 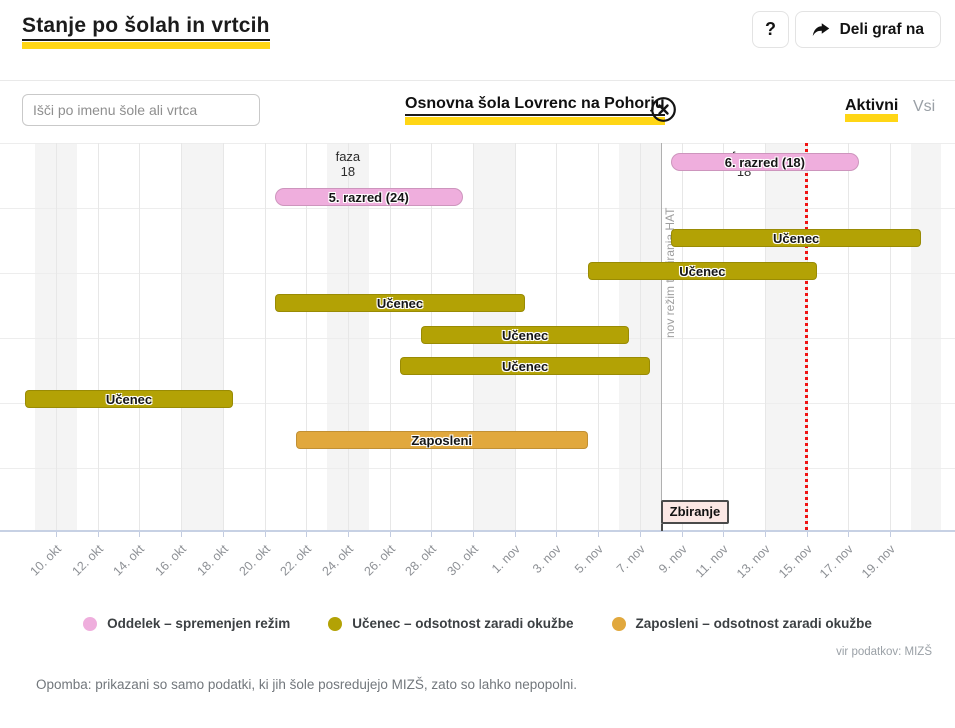 I want to click on search-input, so click(x=141, y=110).